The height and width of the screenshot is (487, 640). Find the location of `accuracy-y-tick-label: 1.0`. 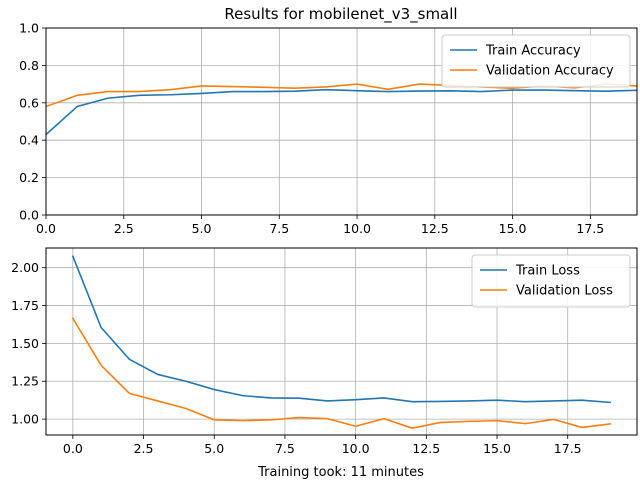

accuracy-y-tick-label: 1.0 is located at coordinates (29, 28).